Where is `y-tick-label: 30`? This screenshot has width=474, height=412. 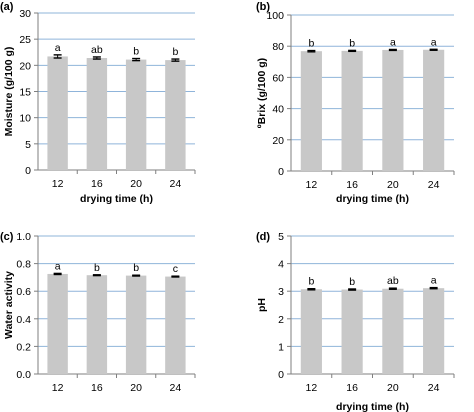 y-tick-label: 30 is located at coordinates (25, 14).